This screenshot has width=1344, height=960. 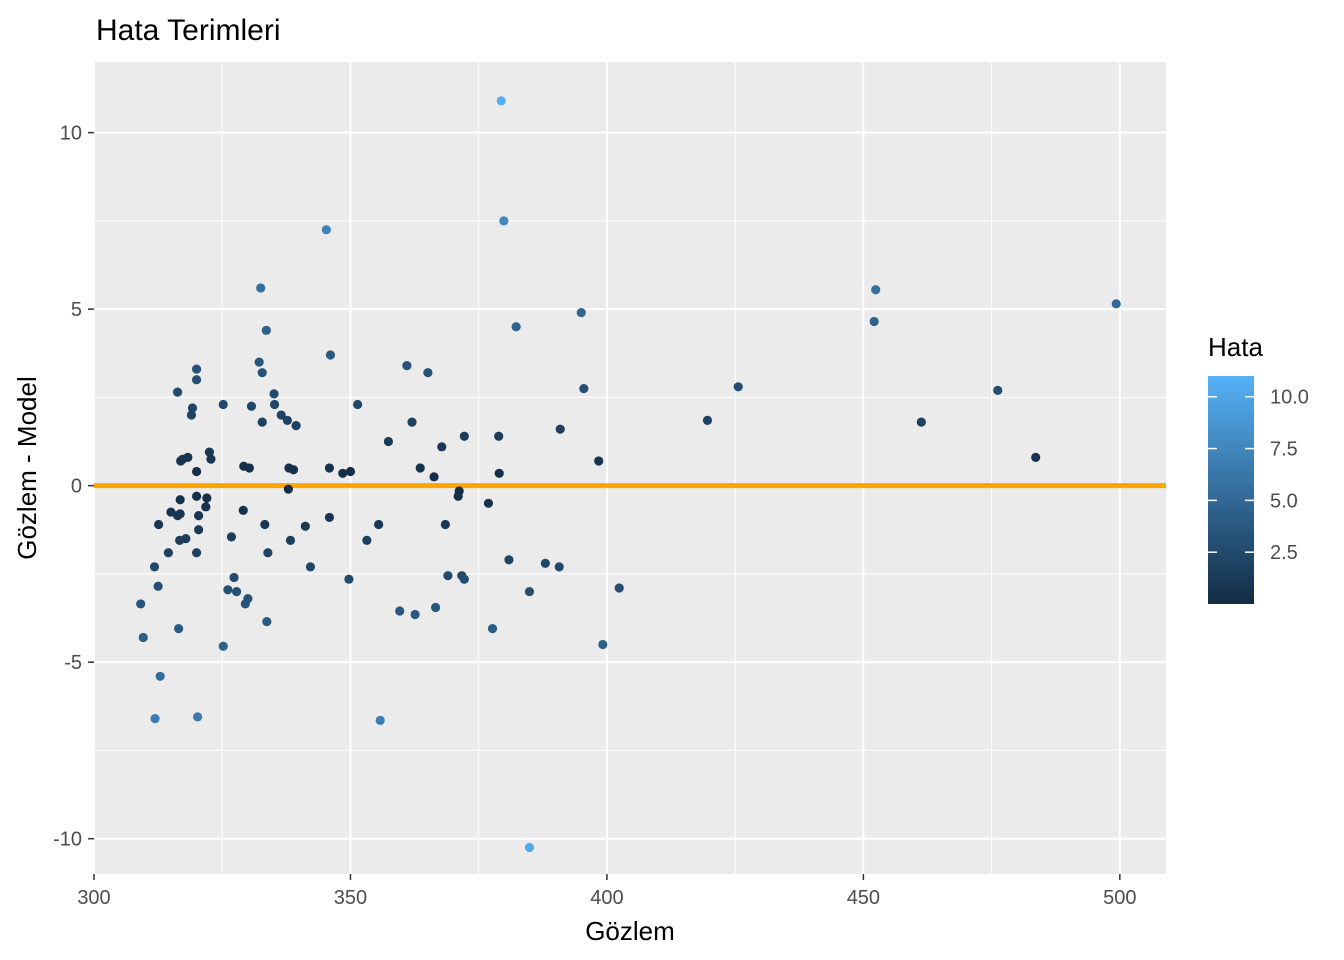 I want to click on x-tick-label: 300, so click(x=93, y=898).